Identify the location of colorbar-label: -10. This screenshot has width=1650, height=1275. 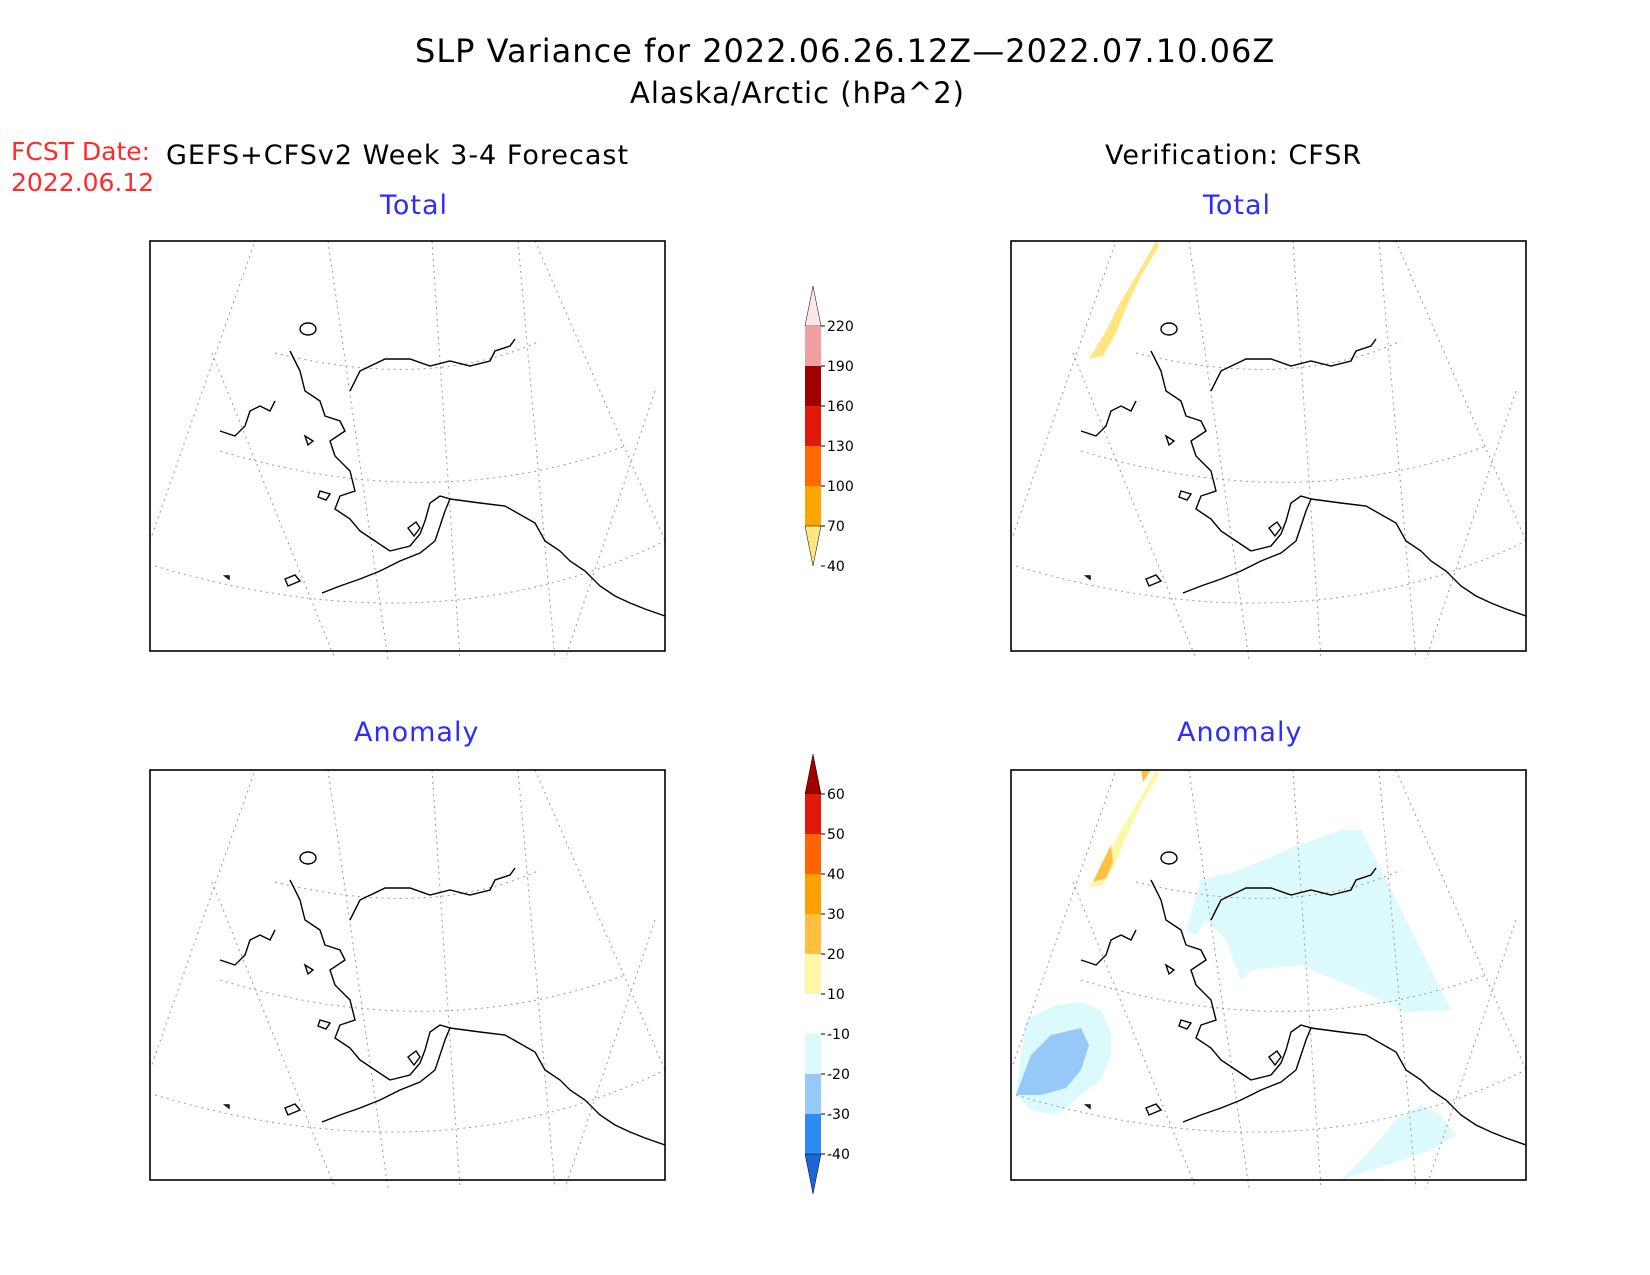
(838, 1035).